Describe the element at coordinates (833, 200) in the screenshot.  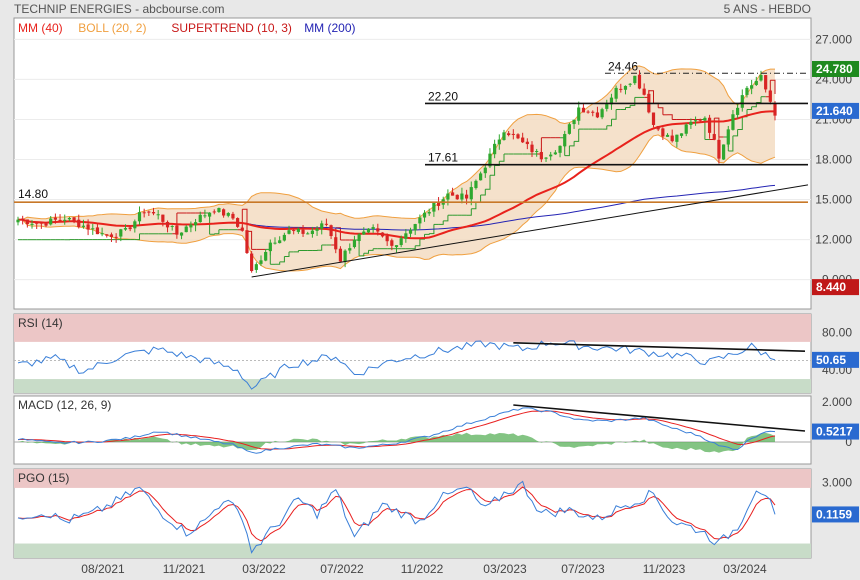
I see `price-y-tick: 15.000` at that location.